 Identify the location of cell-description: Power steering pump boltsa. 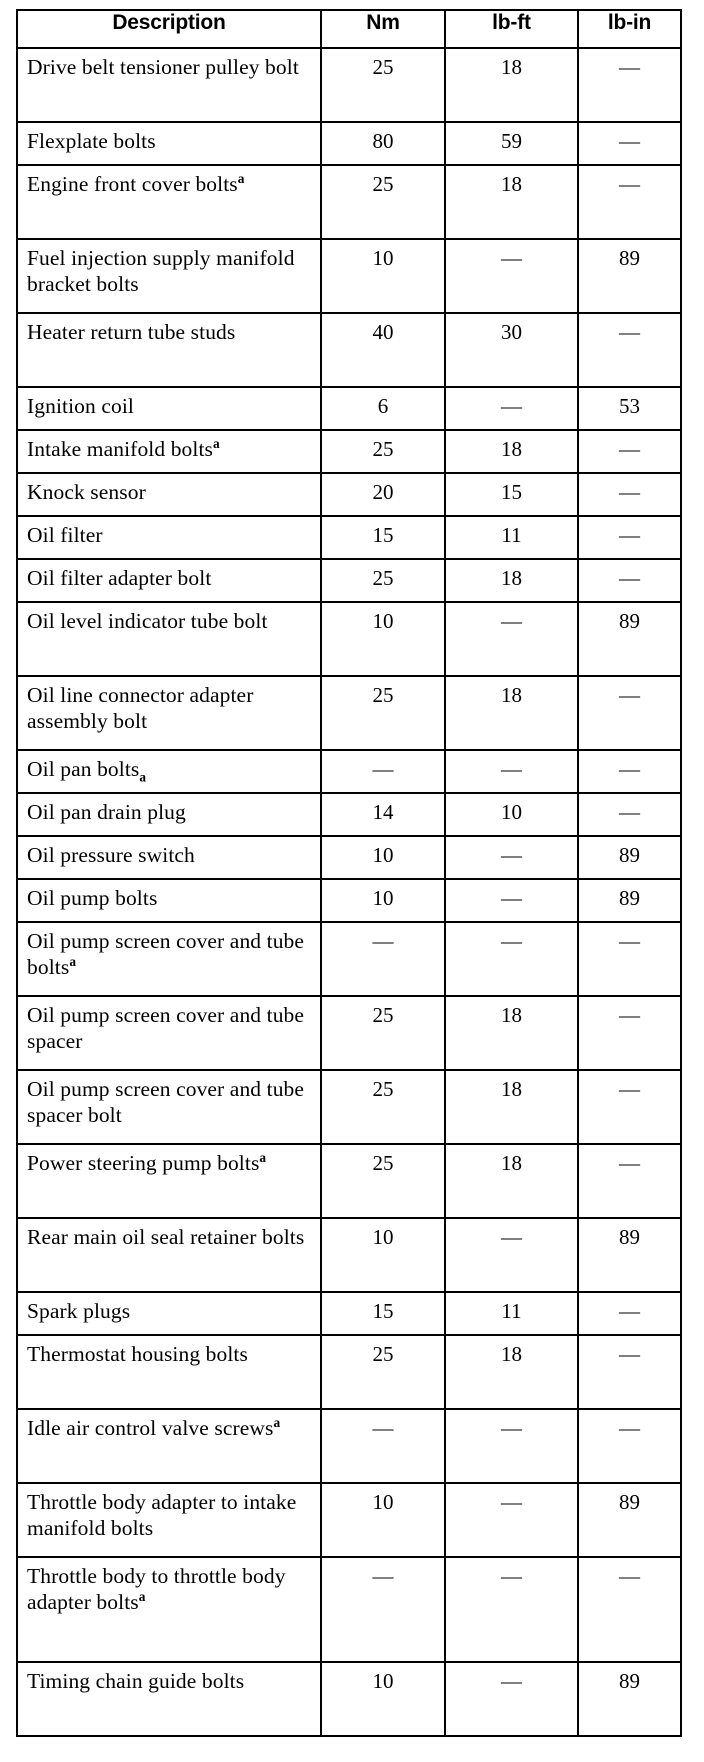
(169, 1181).